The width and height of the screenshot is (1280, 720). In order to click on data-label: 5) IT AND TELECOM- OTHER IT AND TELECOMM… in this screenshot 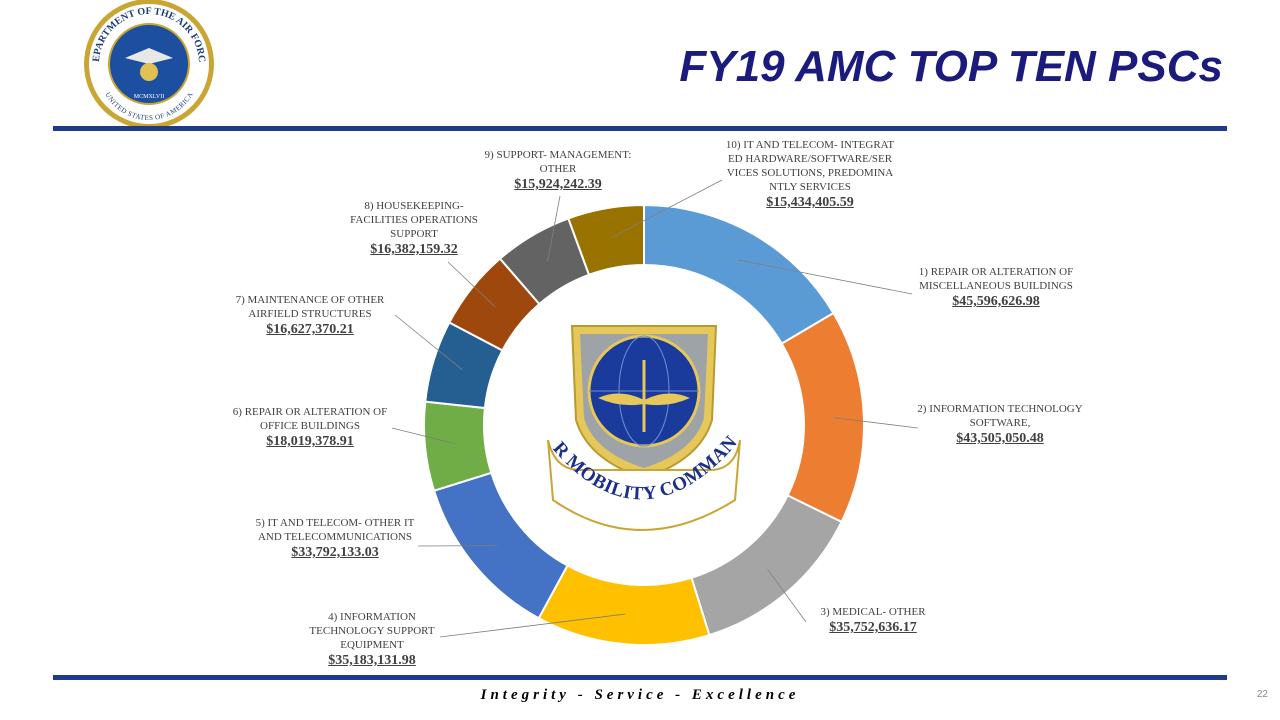, I will do `click(335, 539)`.